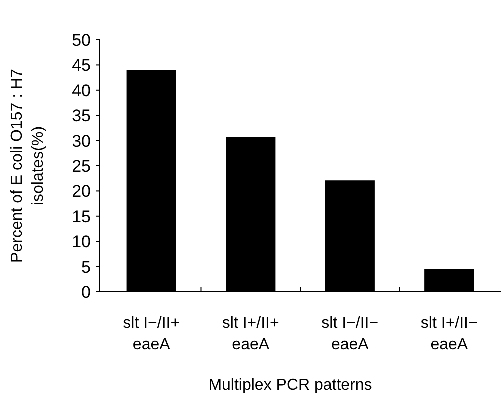 The width and height of the screenshot is (501, 408). I want to click on y-tick-label: 50, so click(81, 40).